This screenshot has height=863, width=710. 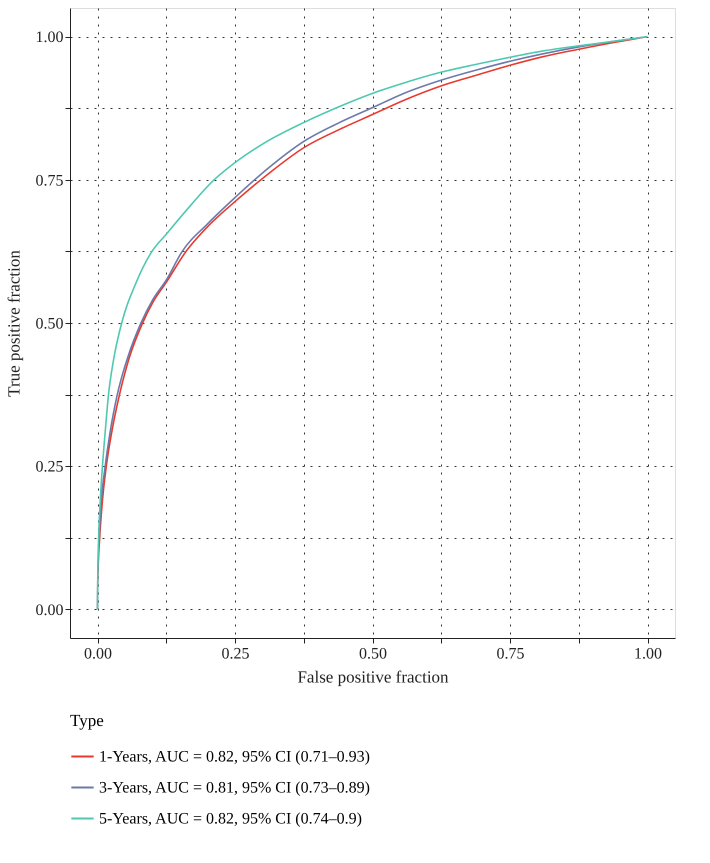 What do you see at coordinates (50, 467) in the screenshot?
I see `y-tick-label: 0.25` at bounding box center [50, 467].